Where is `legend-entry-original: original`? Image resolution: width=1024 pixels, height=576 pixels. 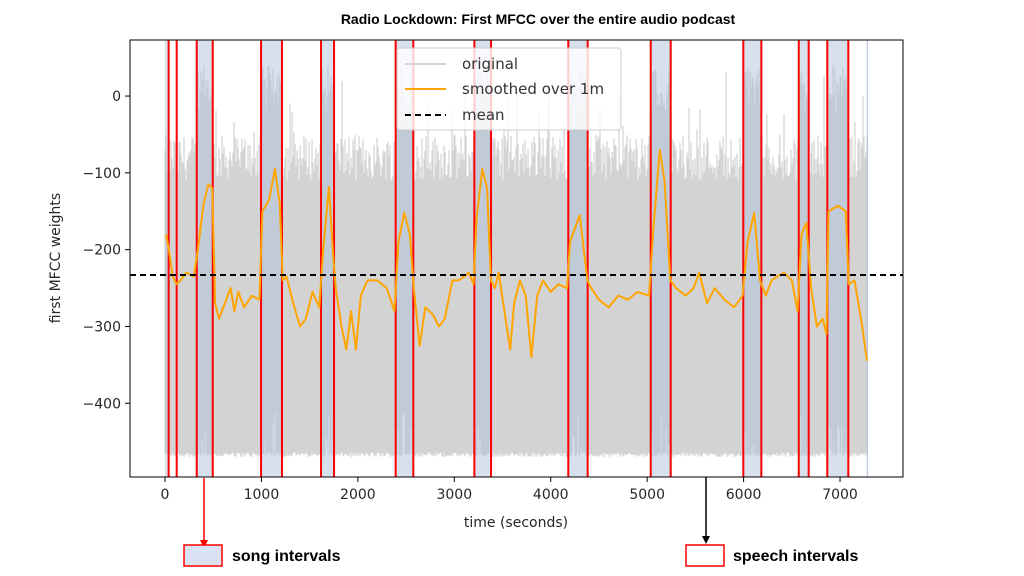
legend-entry-original: original is located at coordinates (490, 64).